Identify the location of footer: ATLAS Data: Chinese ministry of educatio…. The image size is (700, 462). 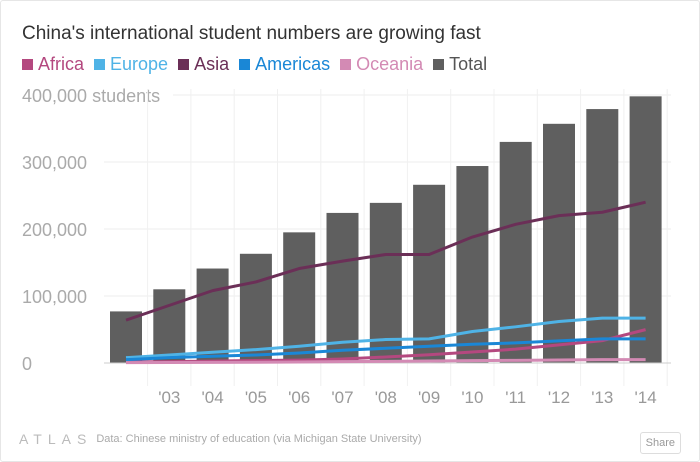
(220, 439).